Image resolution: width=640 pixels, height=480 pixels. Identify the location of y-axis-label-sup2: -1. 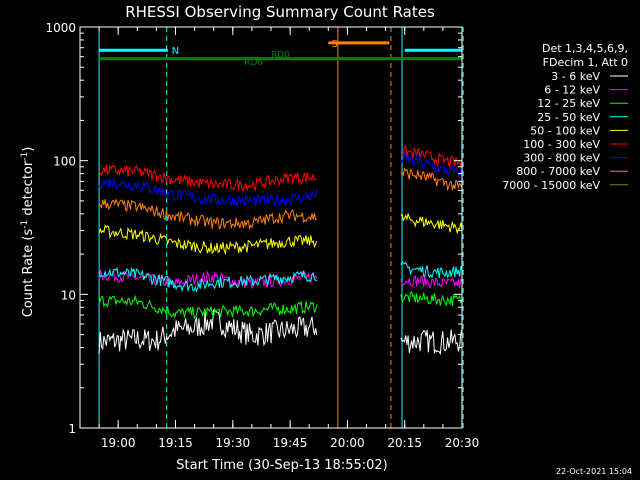
(25, 156).